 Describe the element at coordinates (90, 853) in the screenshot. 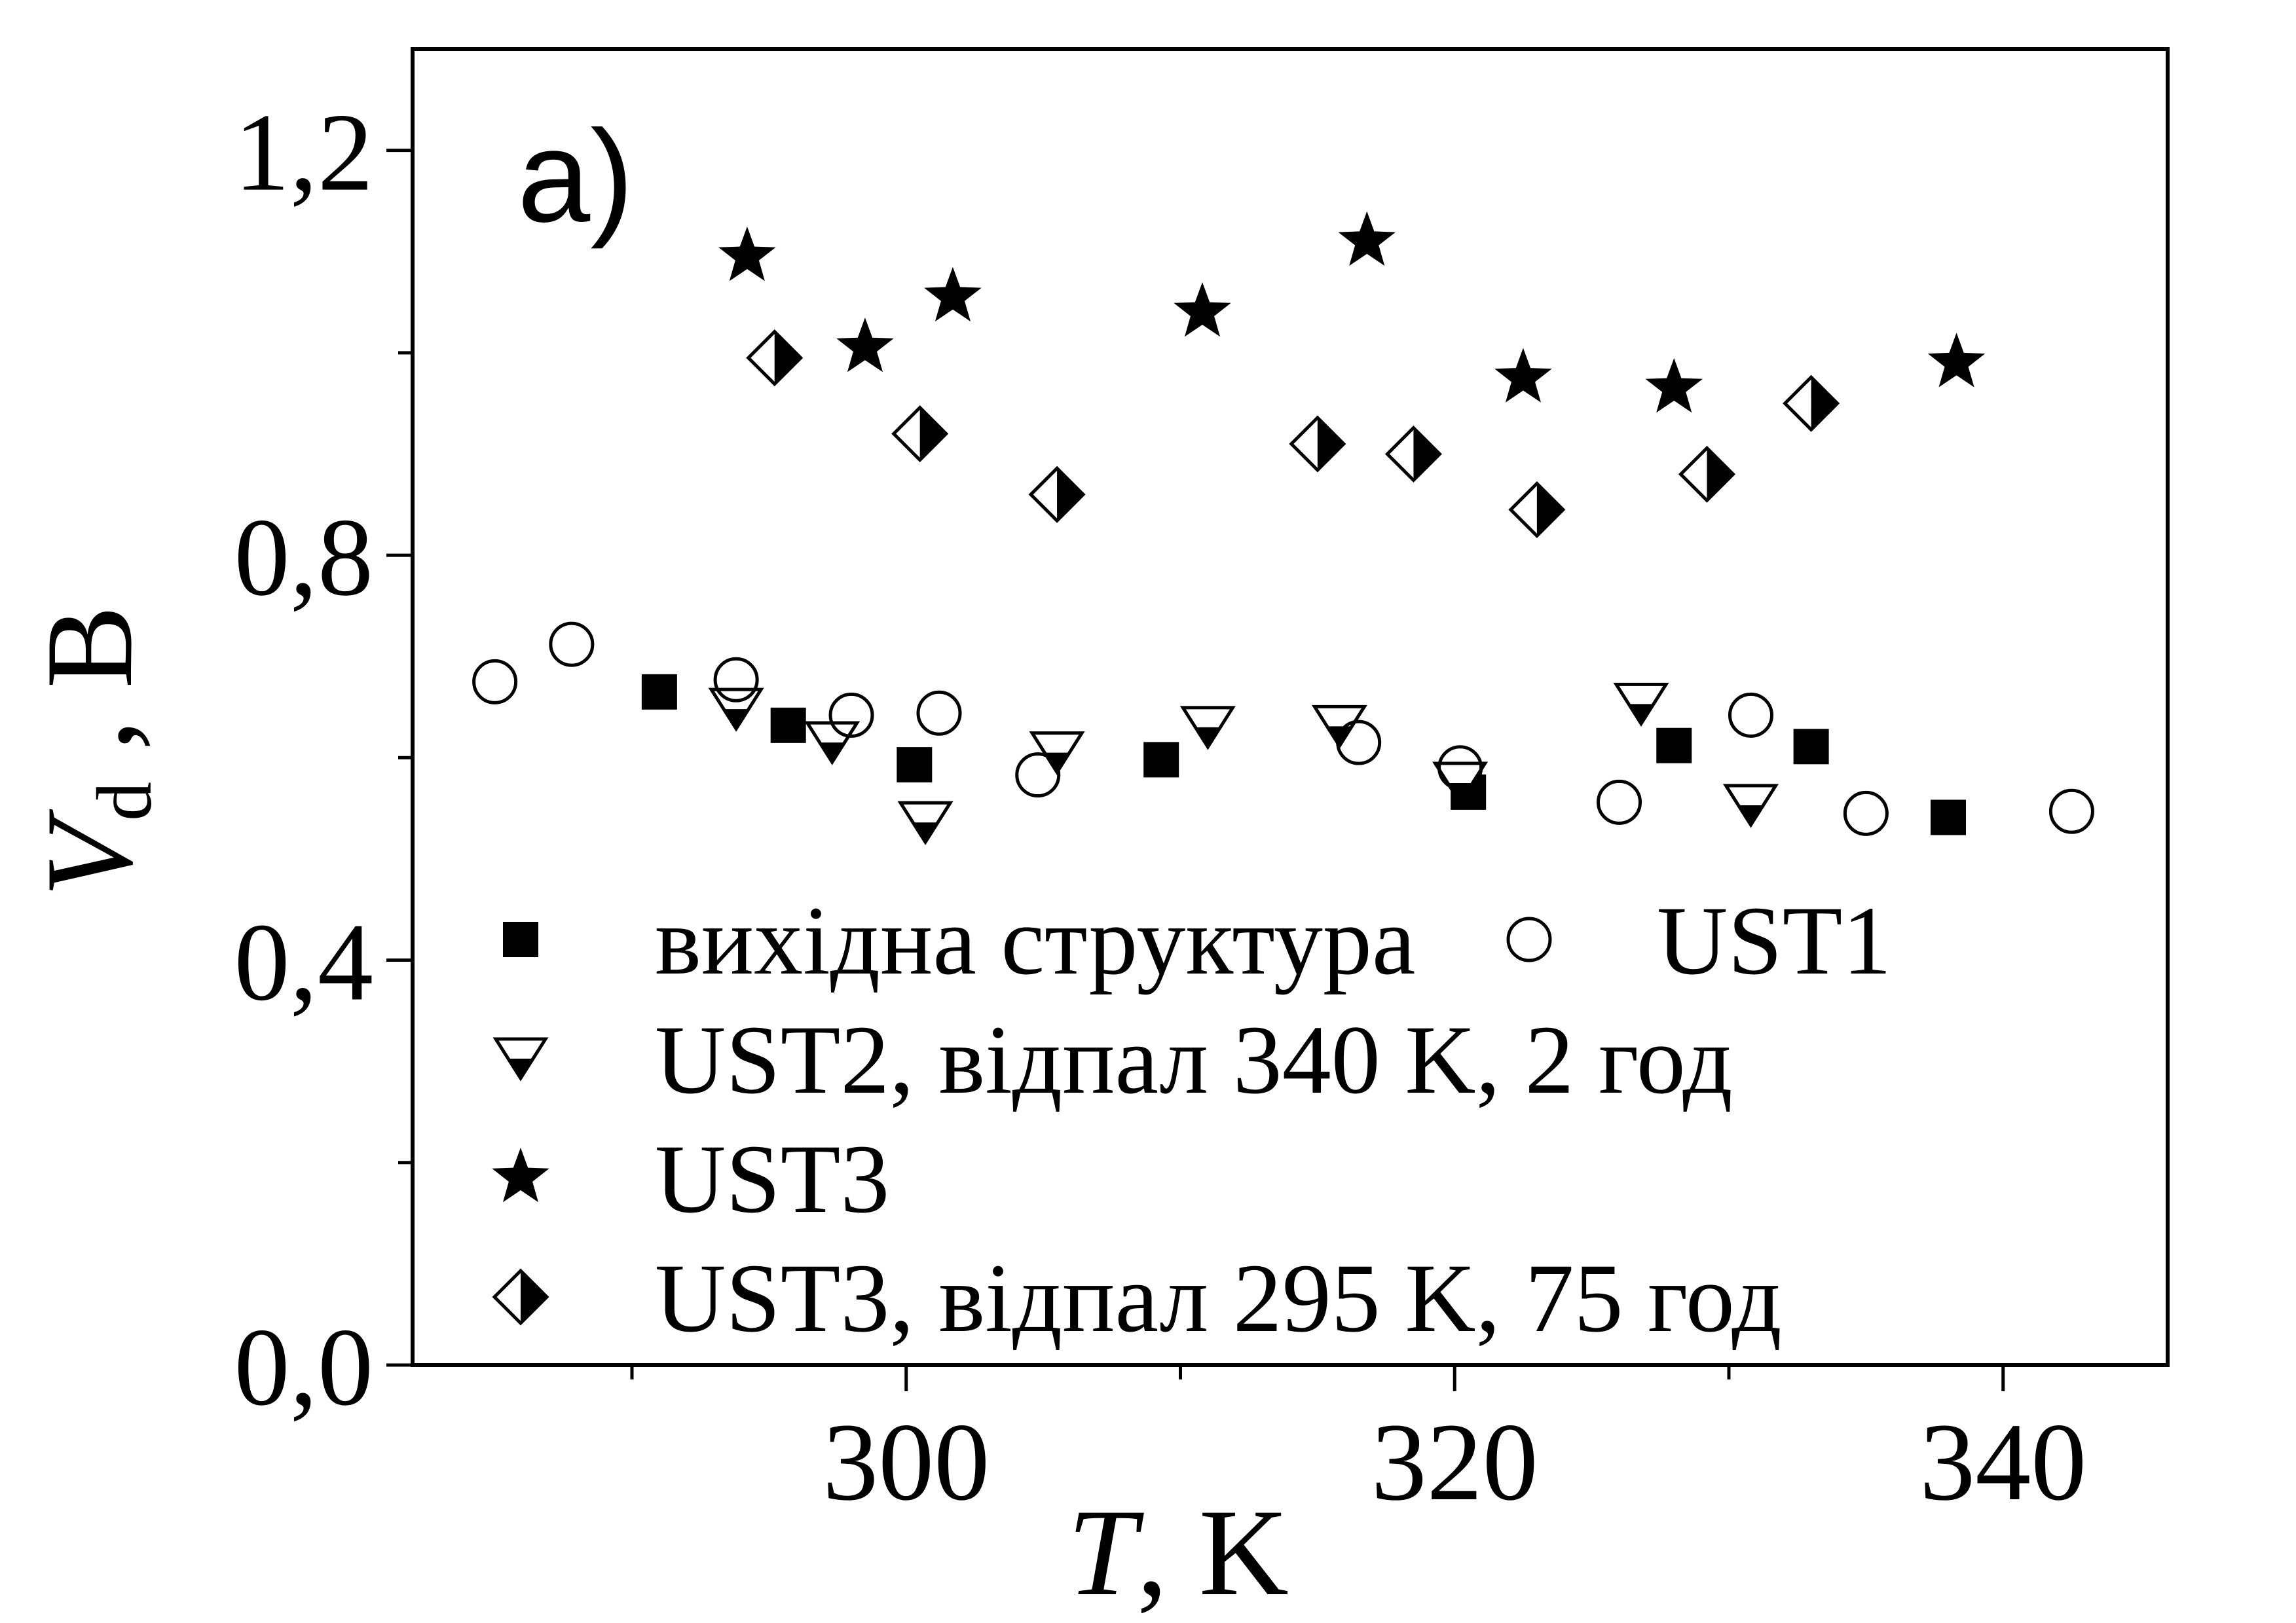

I see `y-axis-variable: V` at that location.